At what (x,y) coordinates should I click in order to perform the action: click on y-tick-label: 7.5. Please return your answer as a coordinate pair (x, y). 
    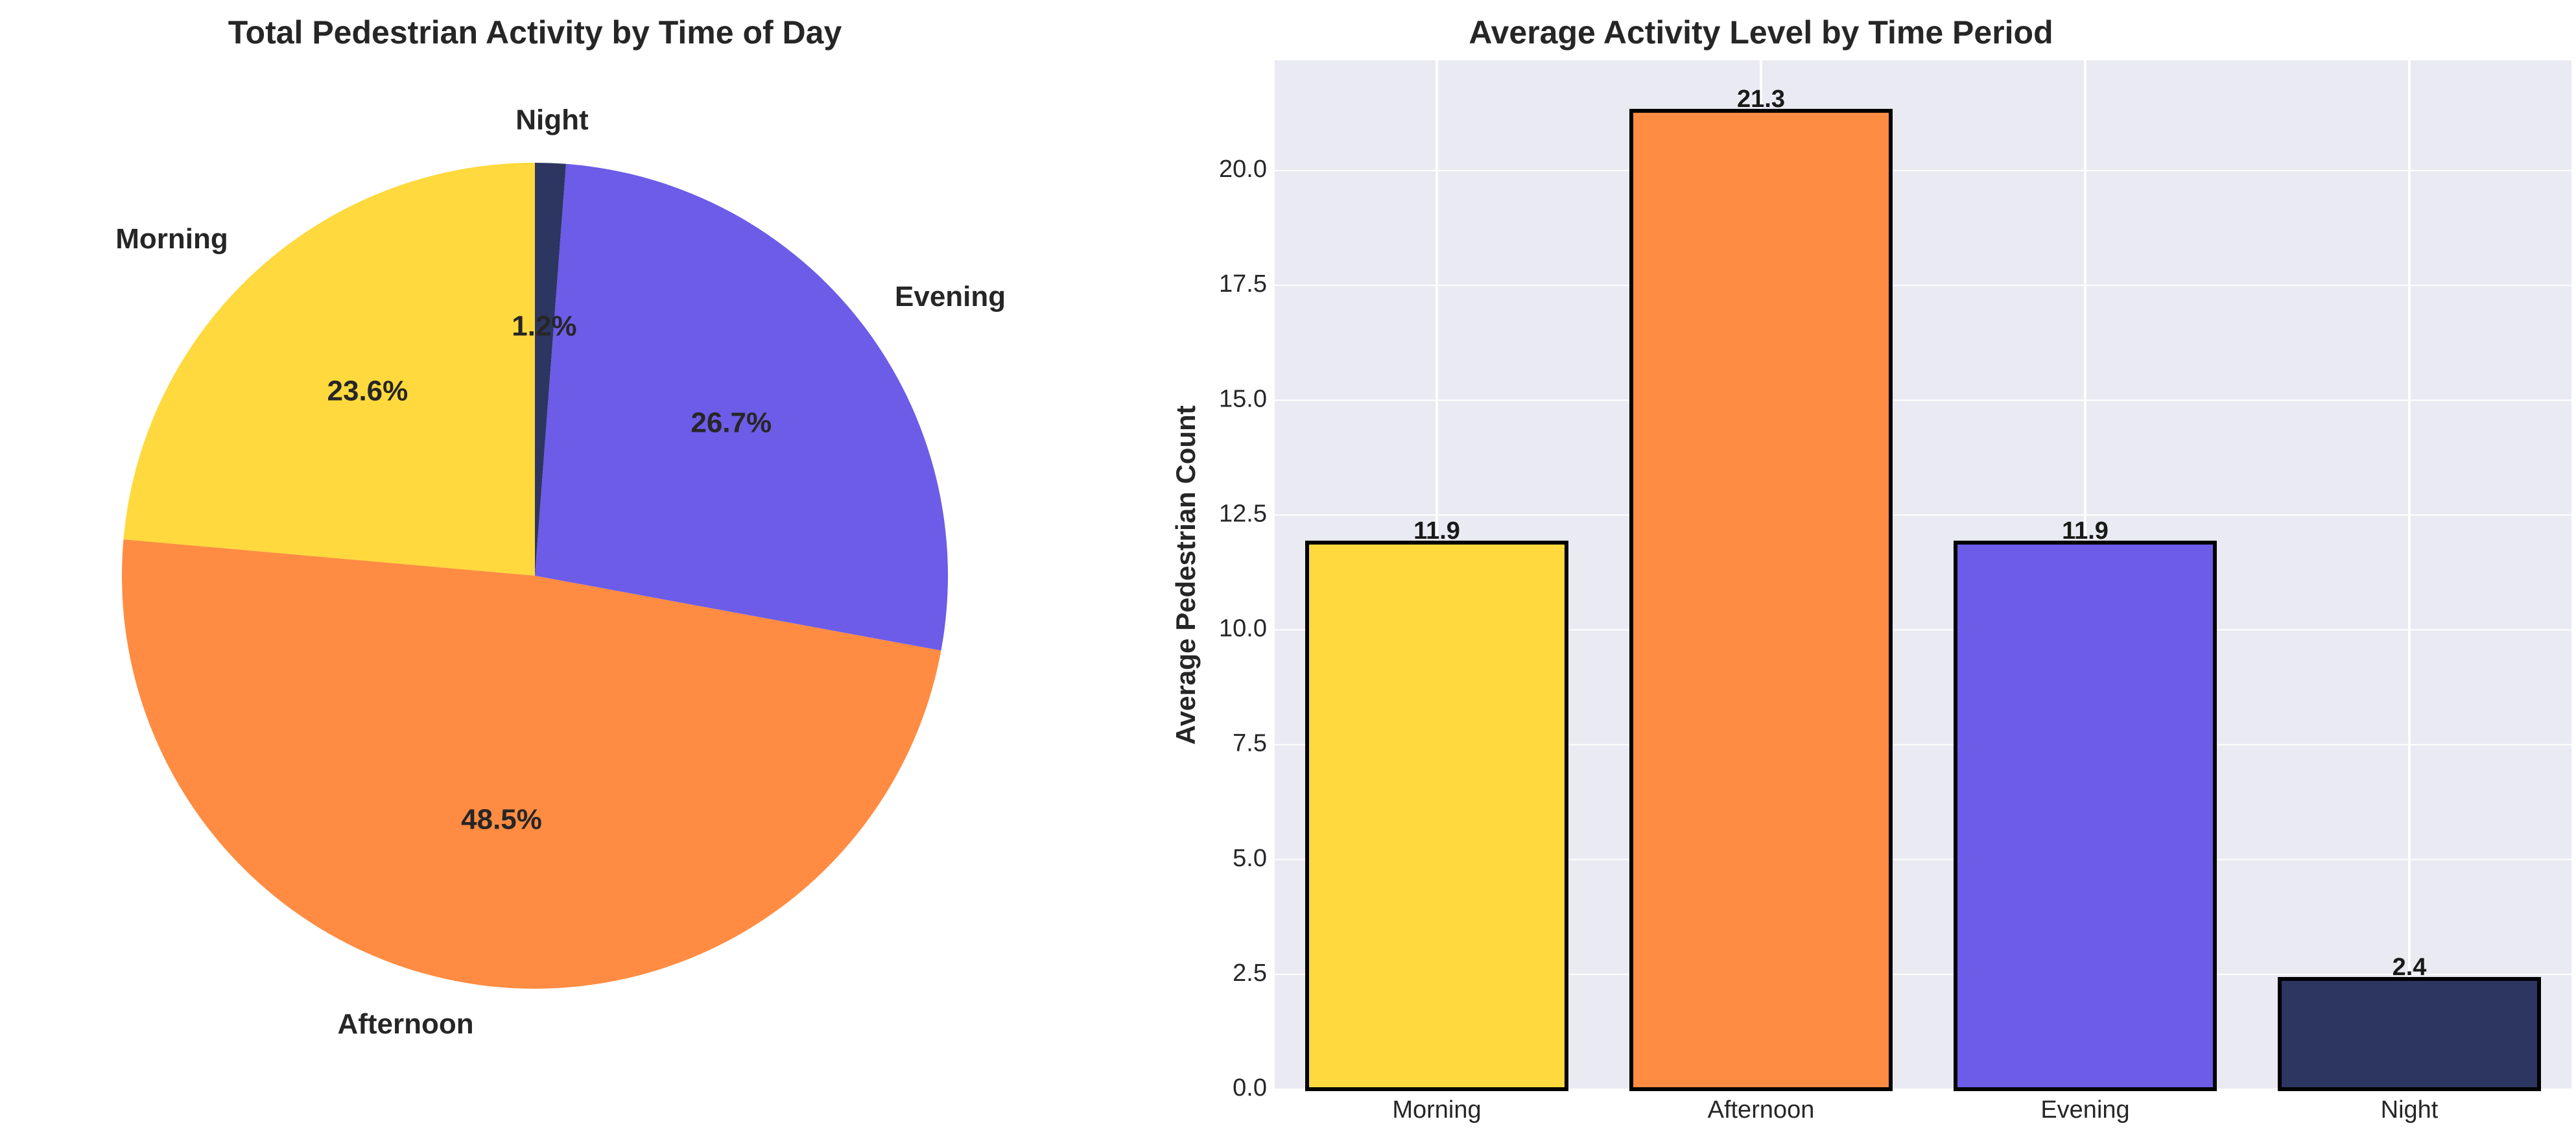
    Looking at the image, I should click on (1250, 743).